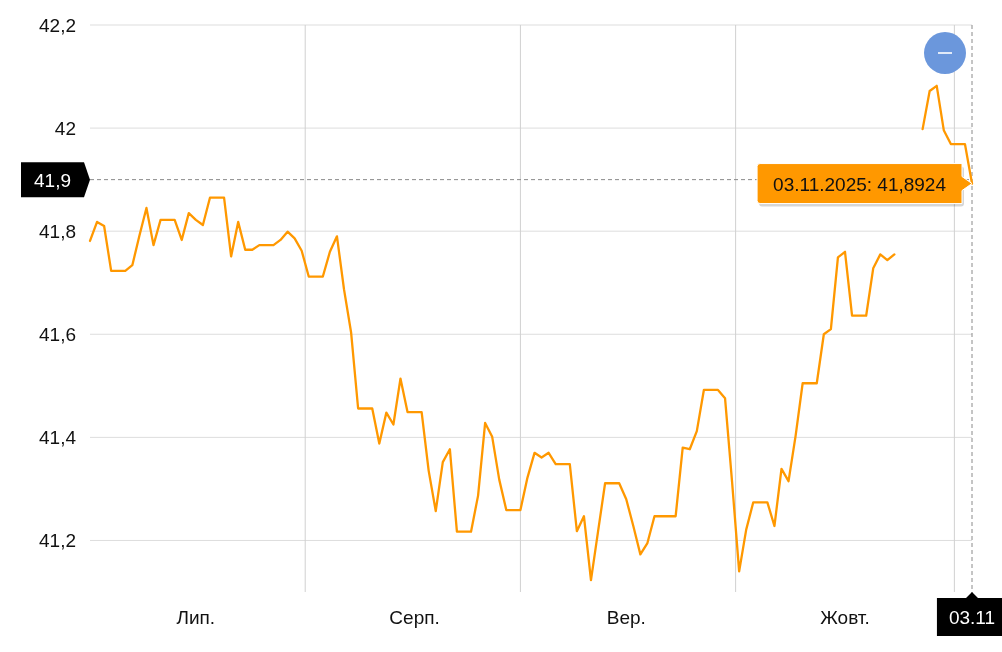 The height and width of the screenshot is (652, 1002). Describe the element at coordinates (57, 25) in the screenshot. I see `y-tick-label: 42,2` at that location.